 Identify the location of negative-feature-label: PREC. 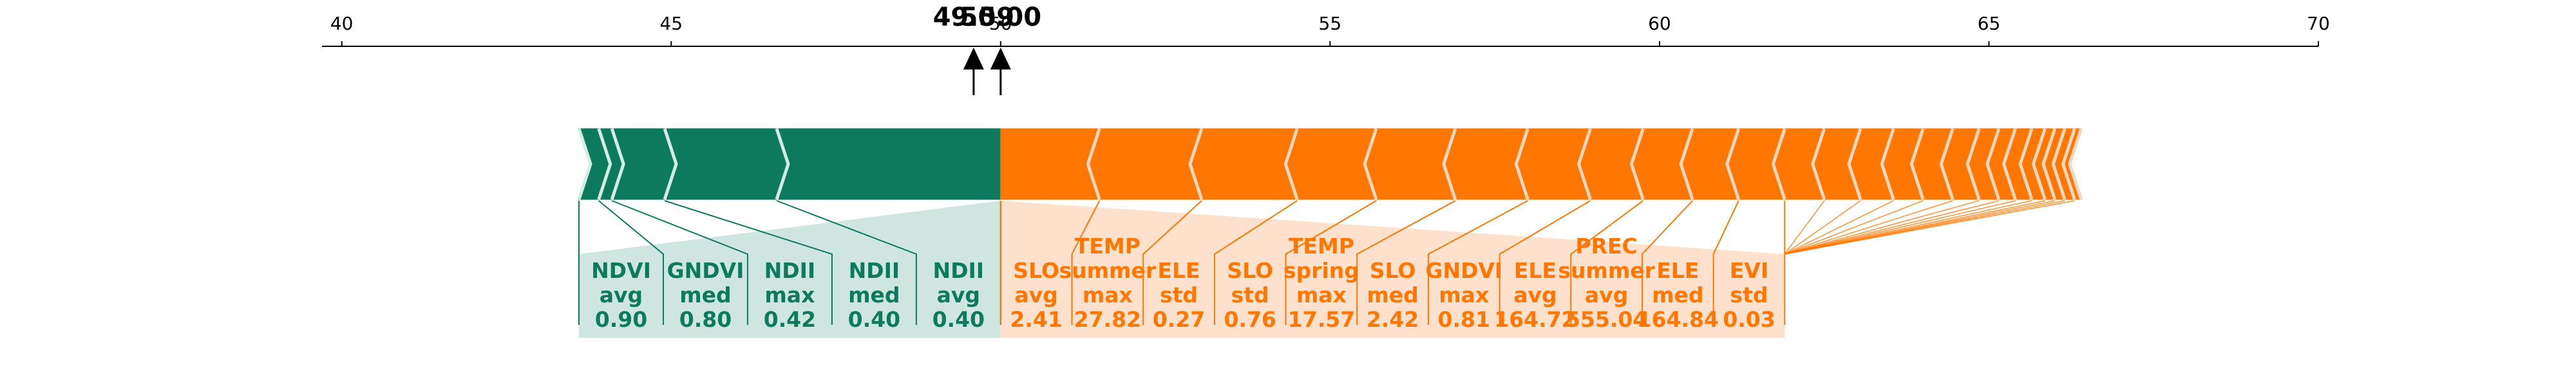
(1606, 246).